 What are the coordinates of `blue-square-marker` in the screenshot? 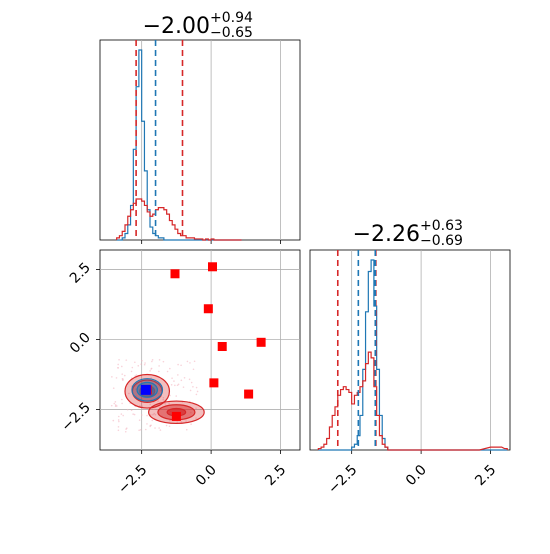 It's located at (145, 389).